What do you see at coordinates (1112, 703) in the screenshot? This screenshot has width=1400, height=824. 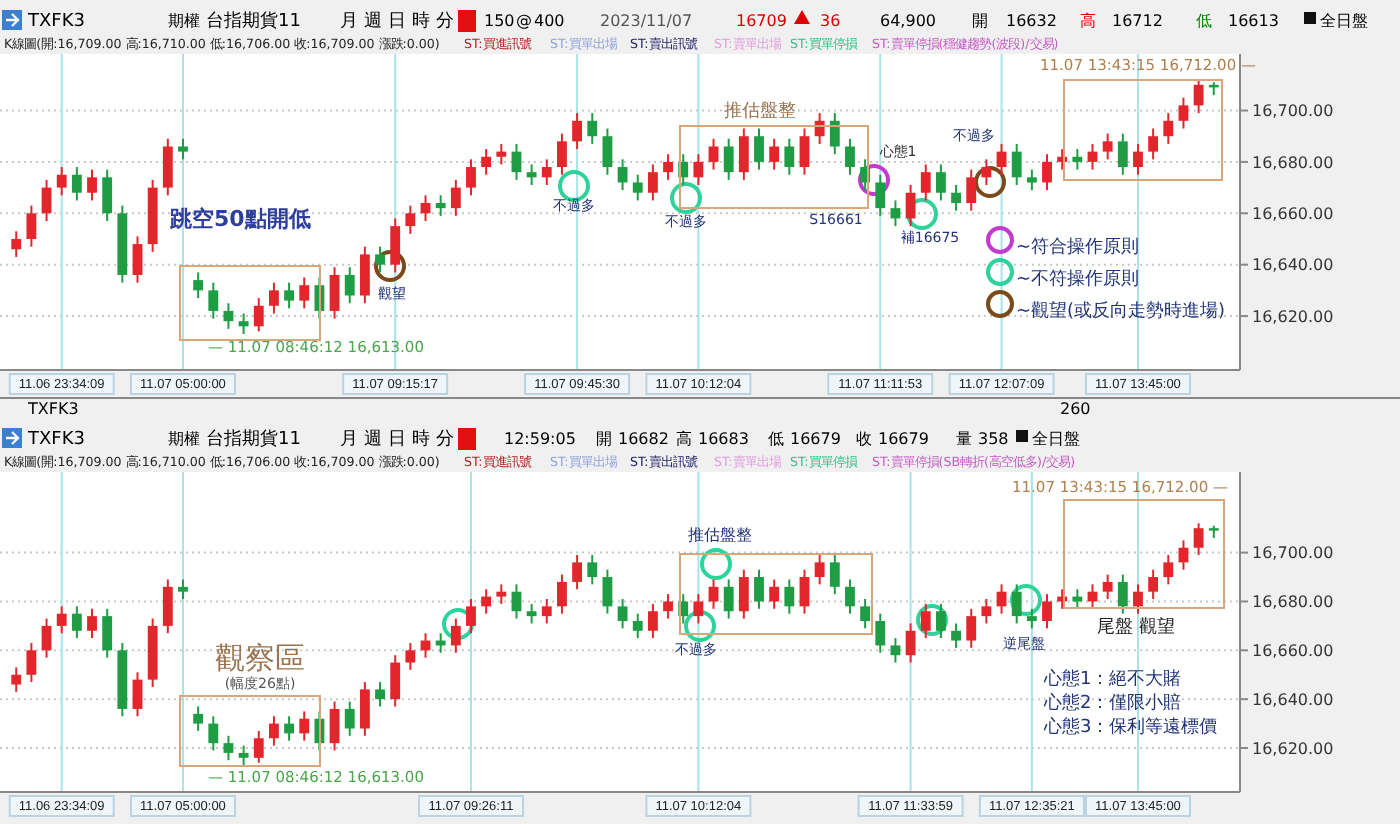 I see `annotation: 心態2：僅限小賠` at bounding box center [1112, 703].